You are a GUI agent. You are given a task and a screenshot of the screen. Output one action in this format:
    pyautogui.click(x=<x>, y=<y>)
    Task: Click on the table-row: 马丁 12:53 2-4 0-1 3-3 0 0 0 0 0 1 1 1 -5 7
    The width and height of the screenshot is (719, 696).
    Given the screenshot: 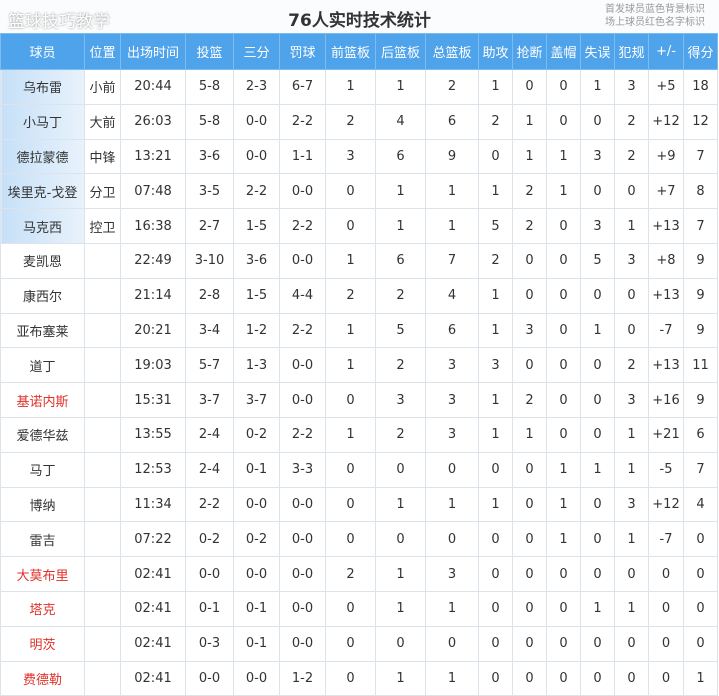 What is the action you would take?
    pyautogui.click(x=359, y=469)
    